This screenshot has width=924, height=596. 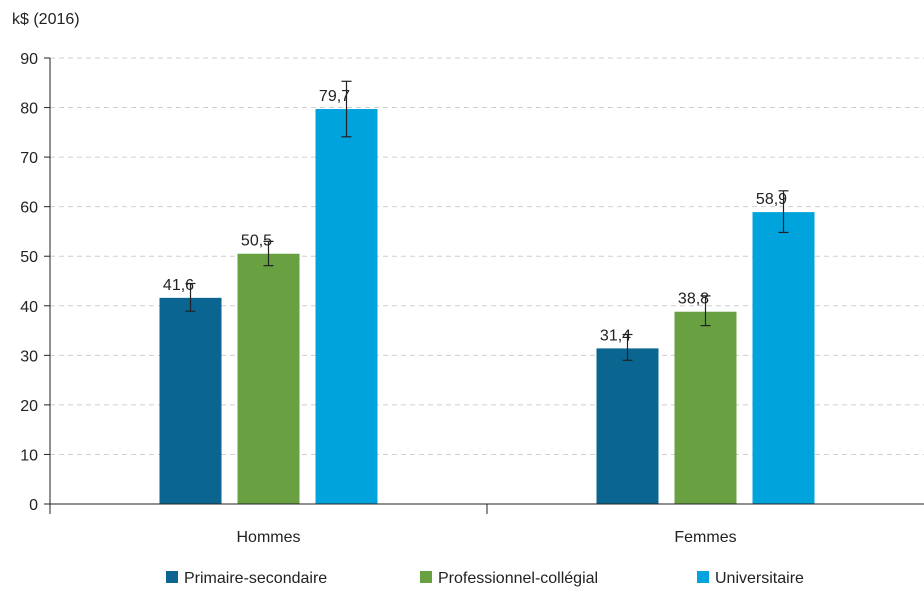 I want to click on y-tick-label: 40, so click(x=29, y=307).